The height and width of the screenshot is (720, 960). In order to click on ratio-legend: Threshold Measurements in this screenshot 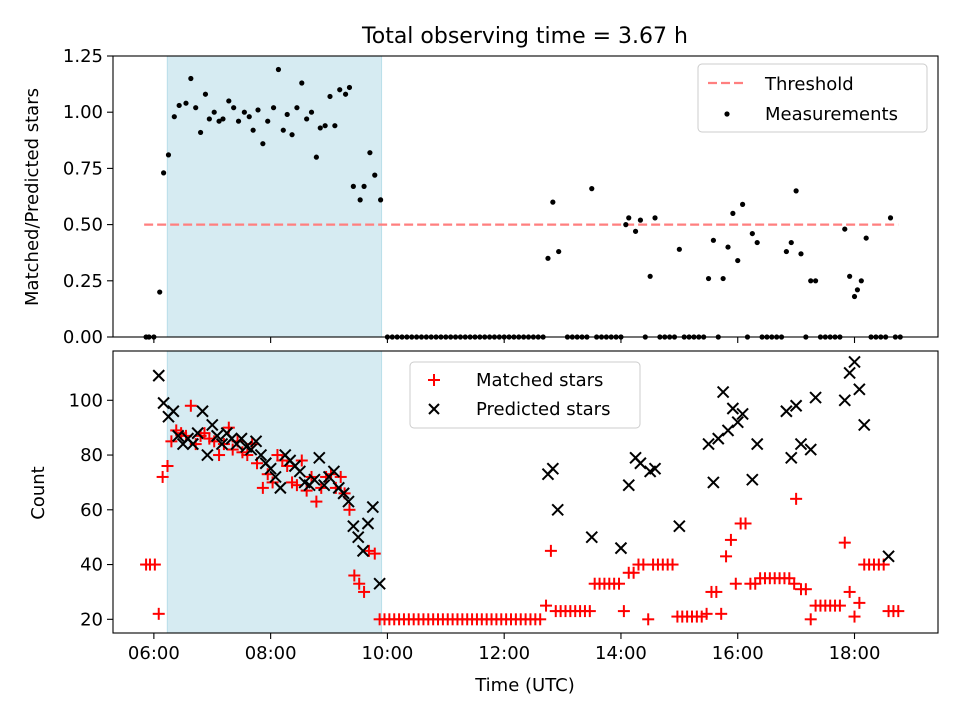, I will do `click(812, 98)`.